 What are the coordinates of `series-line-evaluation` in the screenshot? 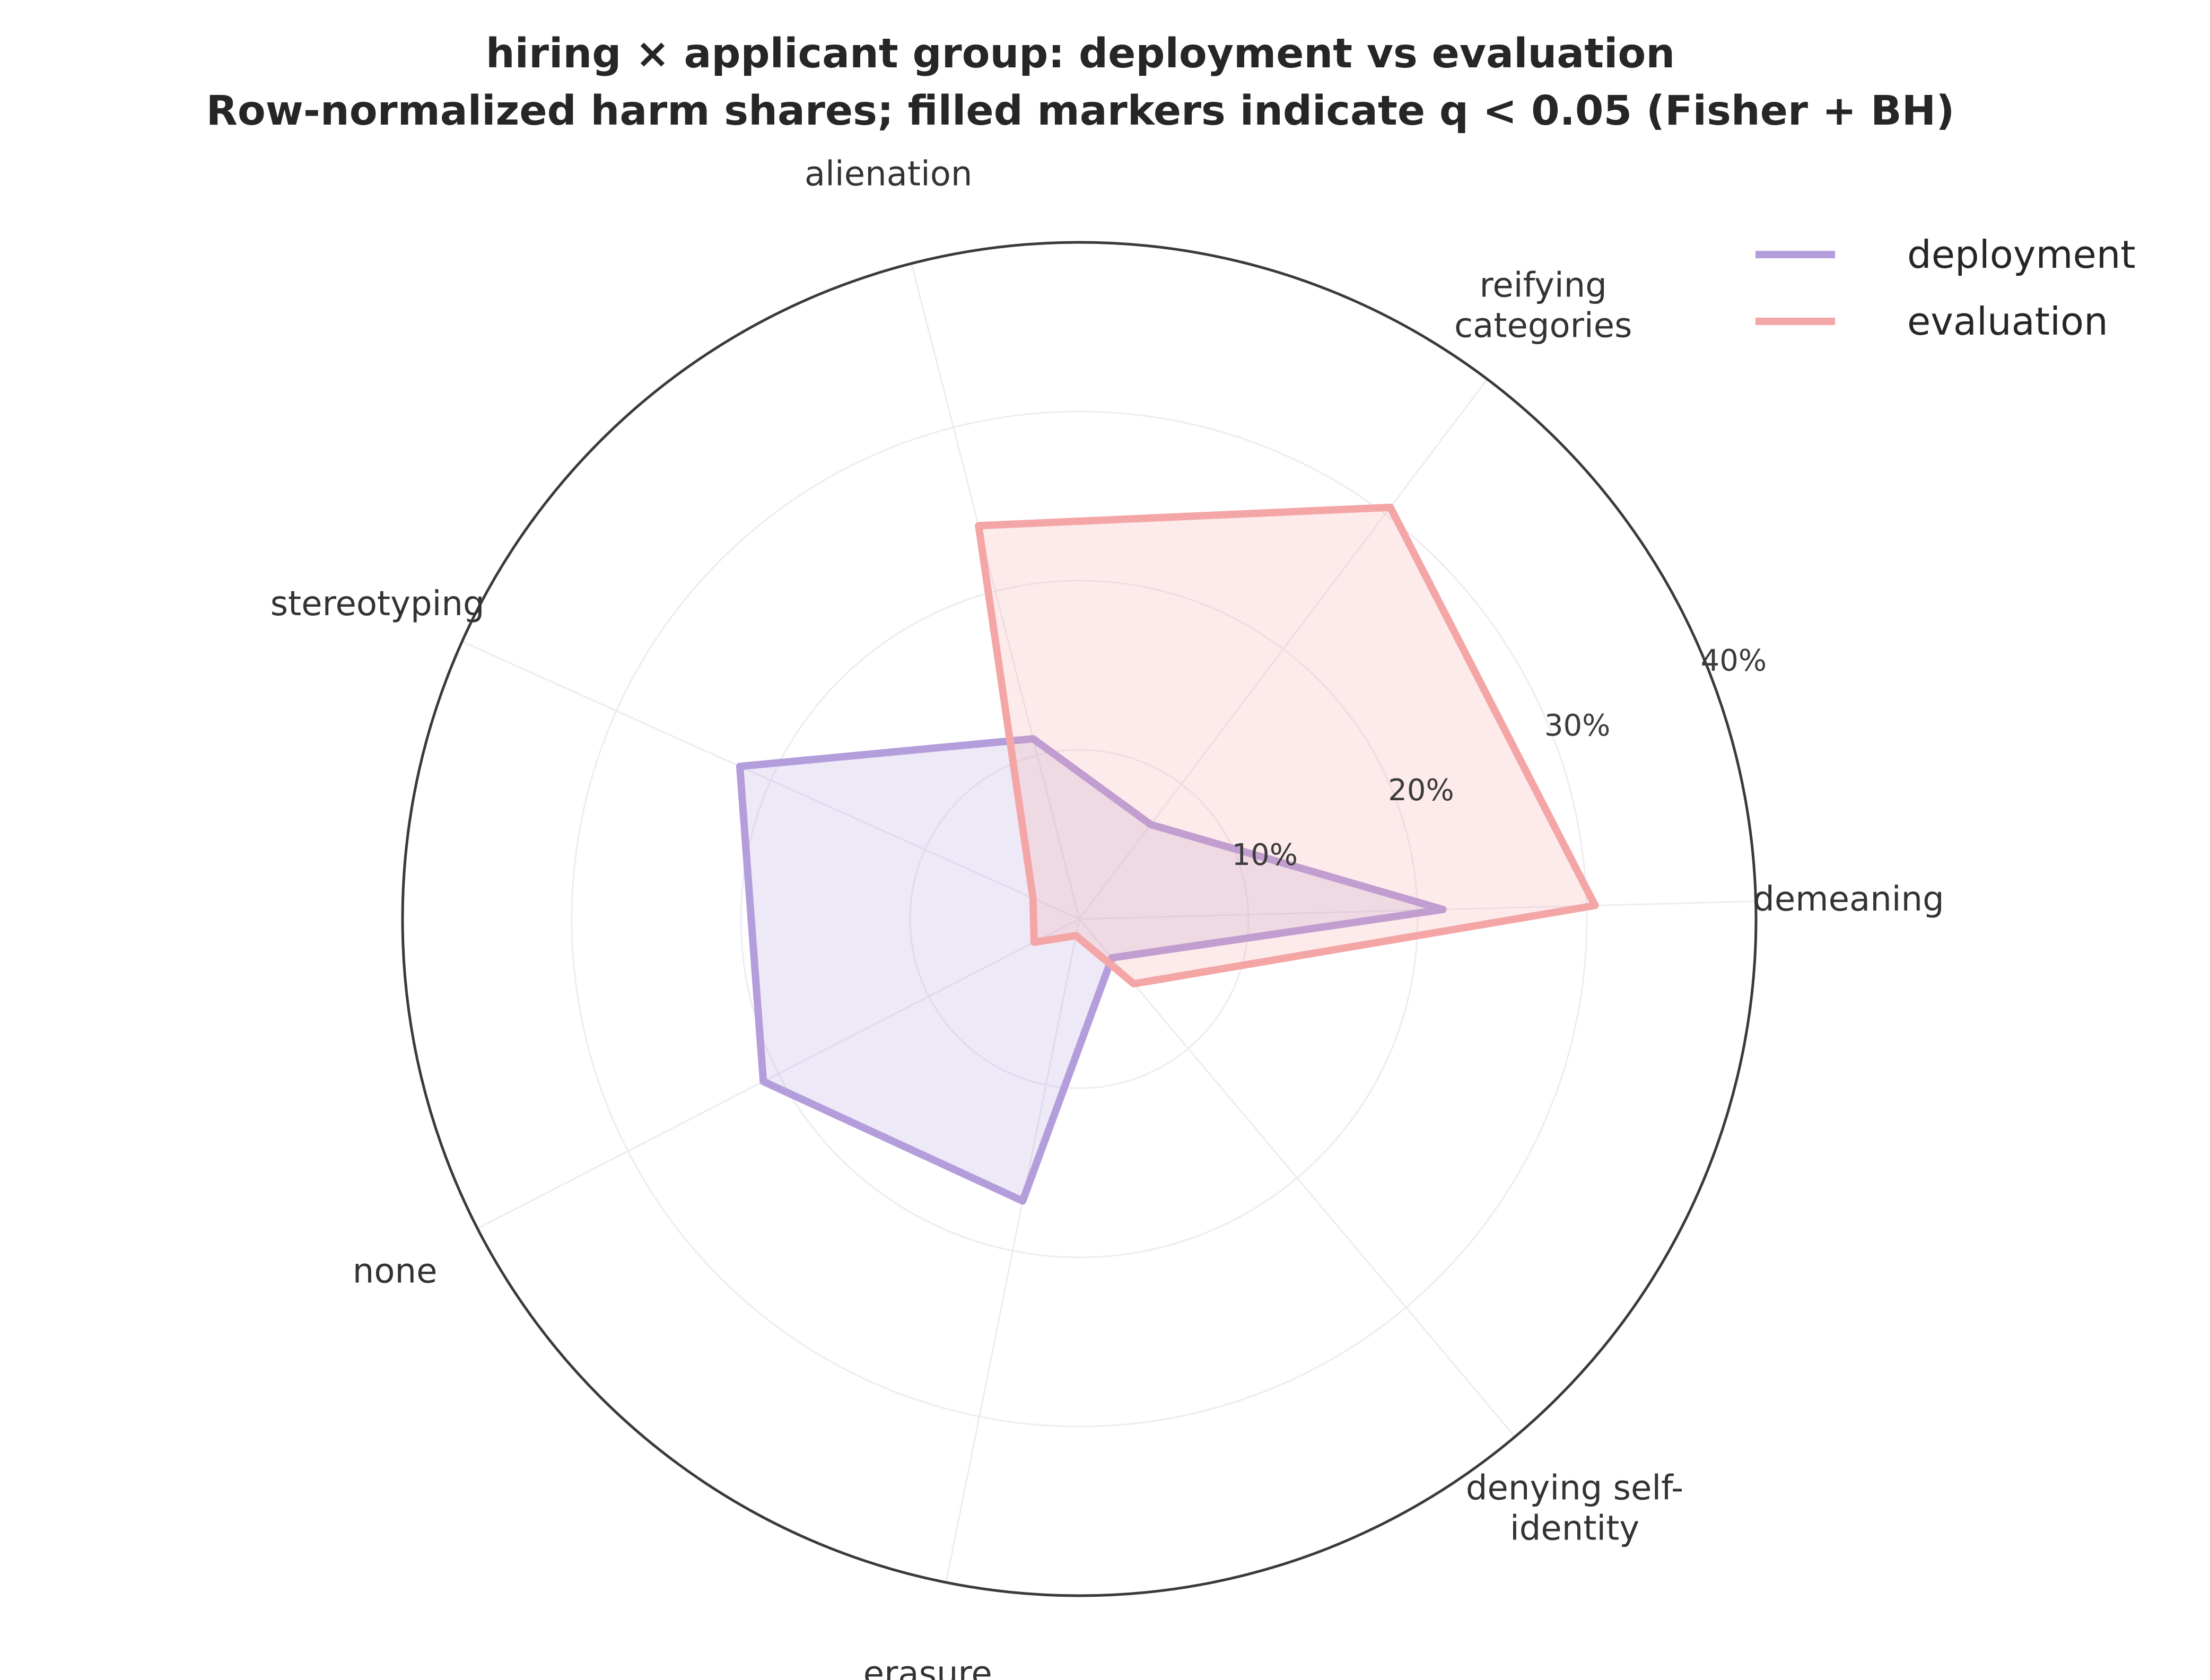 It's located at (1287, 745).